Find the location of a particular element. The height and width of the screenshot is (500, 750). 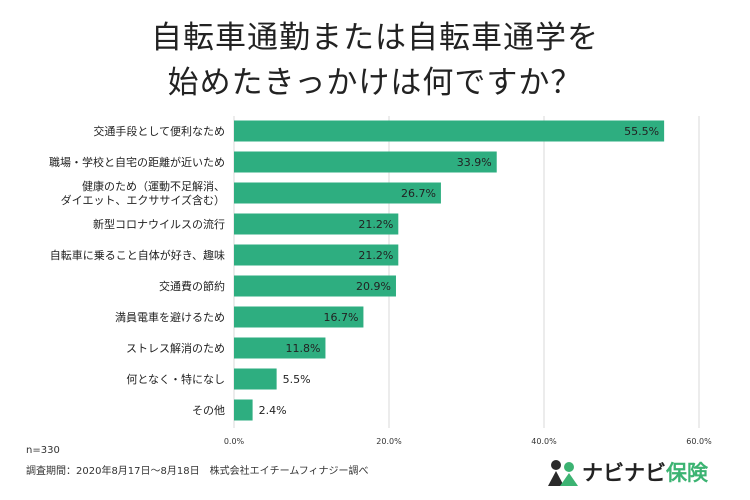

brand-name: ナビナビ保険 is located at coordinates (645, 472).